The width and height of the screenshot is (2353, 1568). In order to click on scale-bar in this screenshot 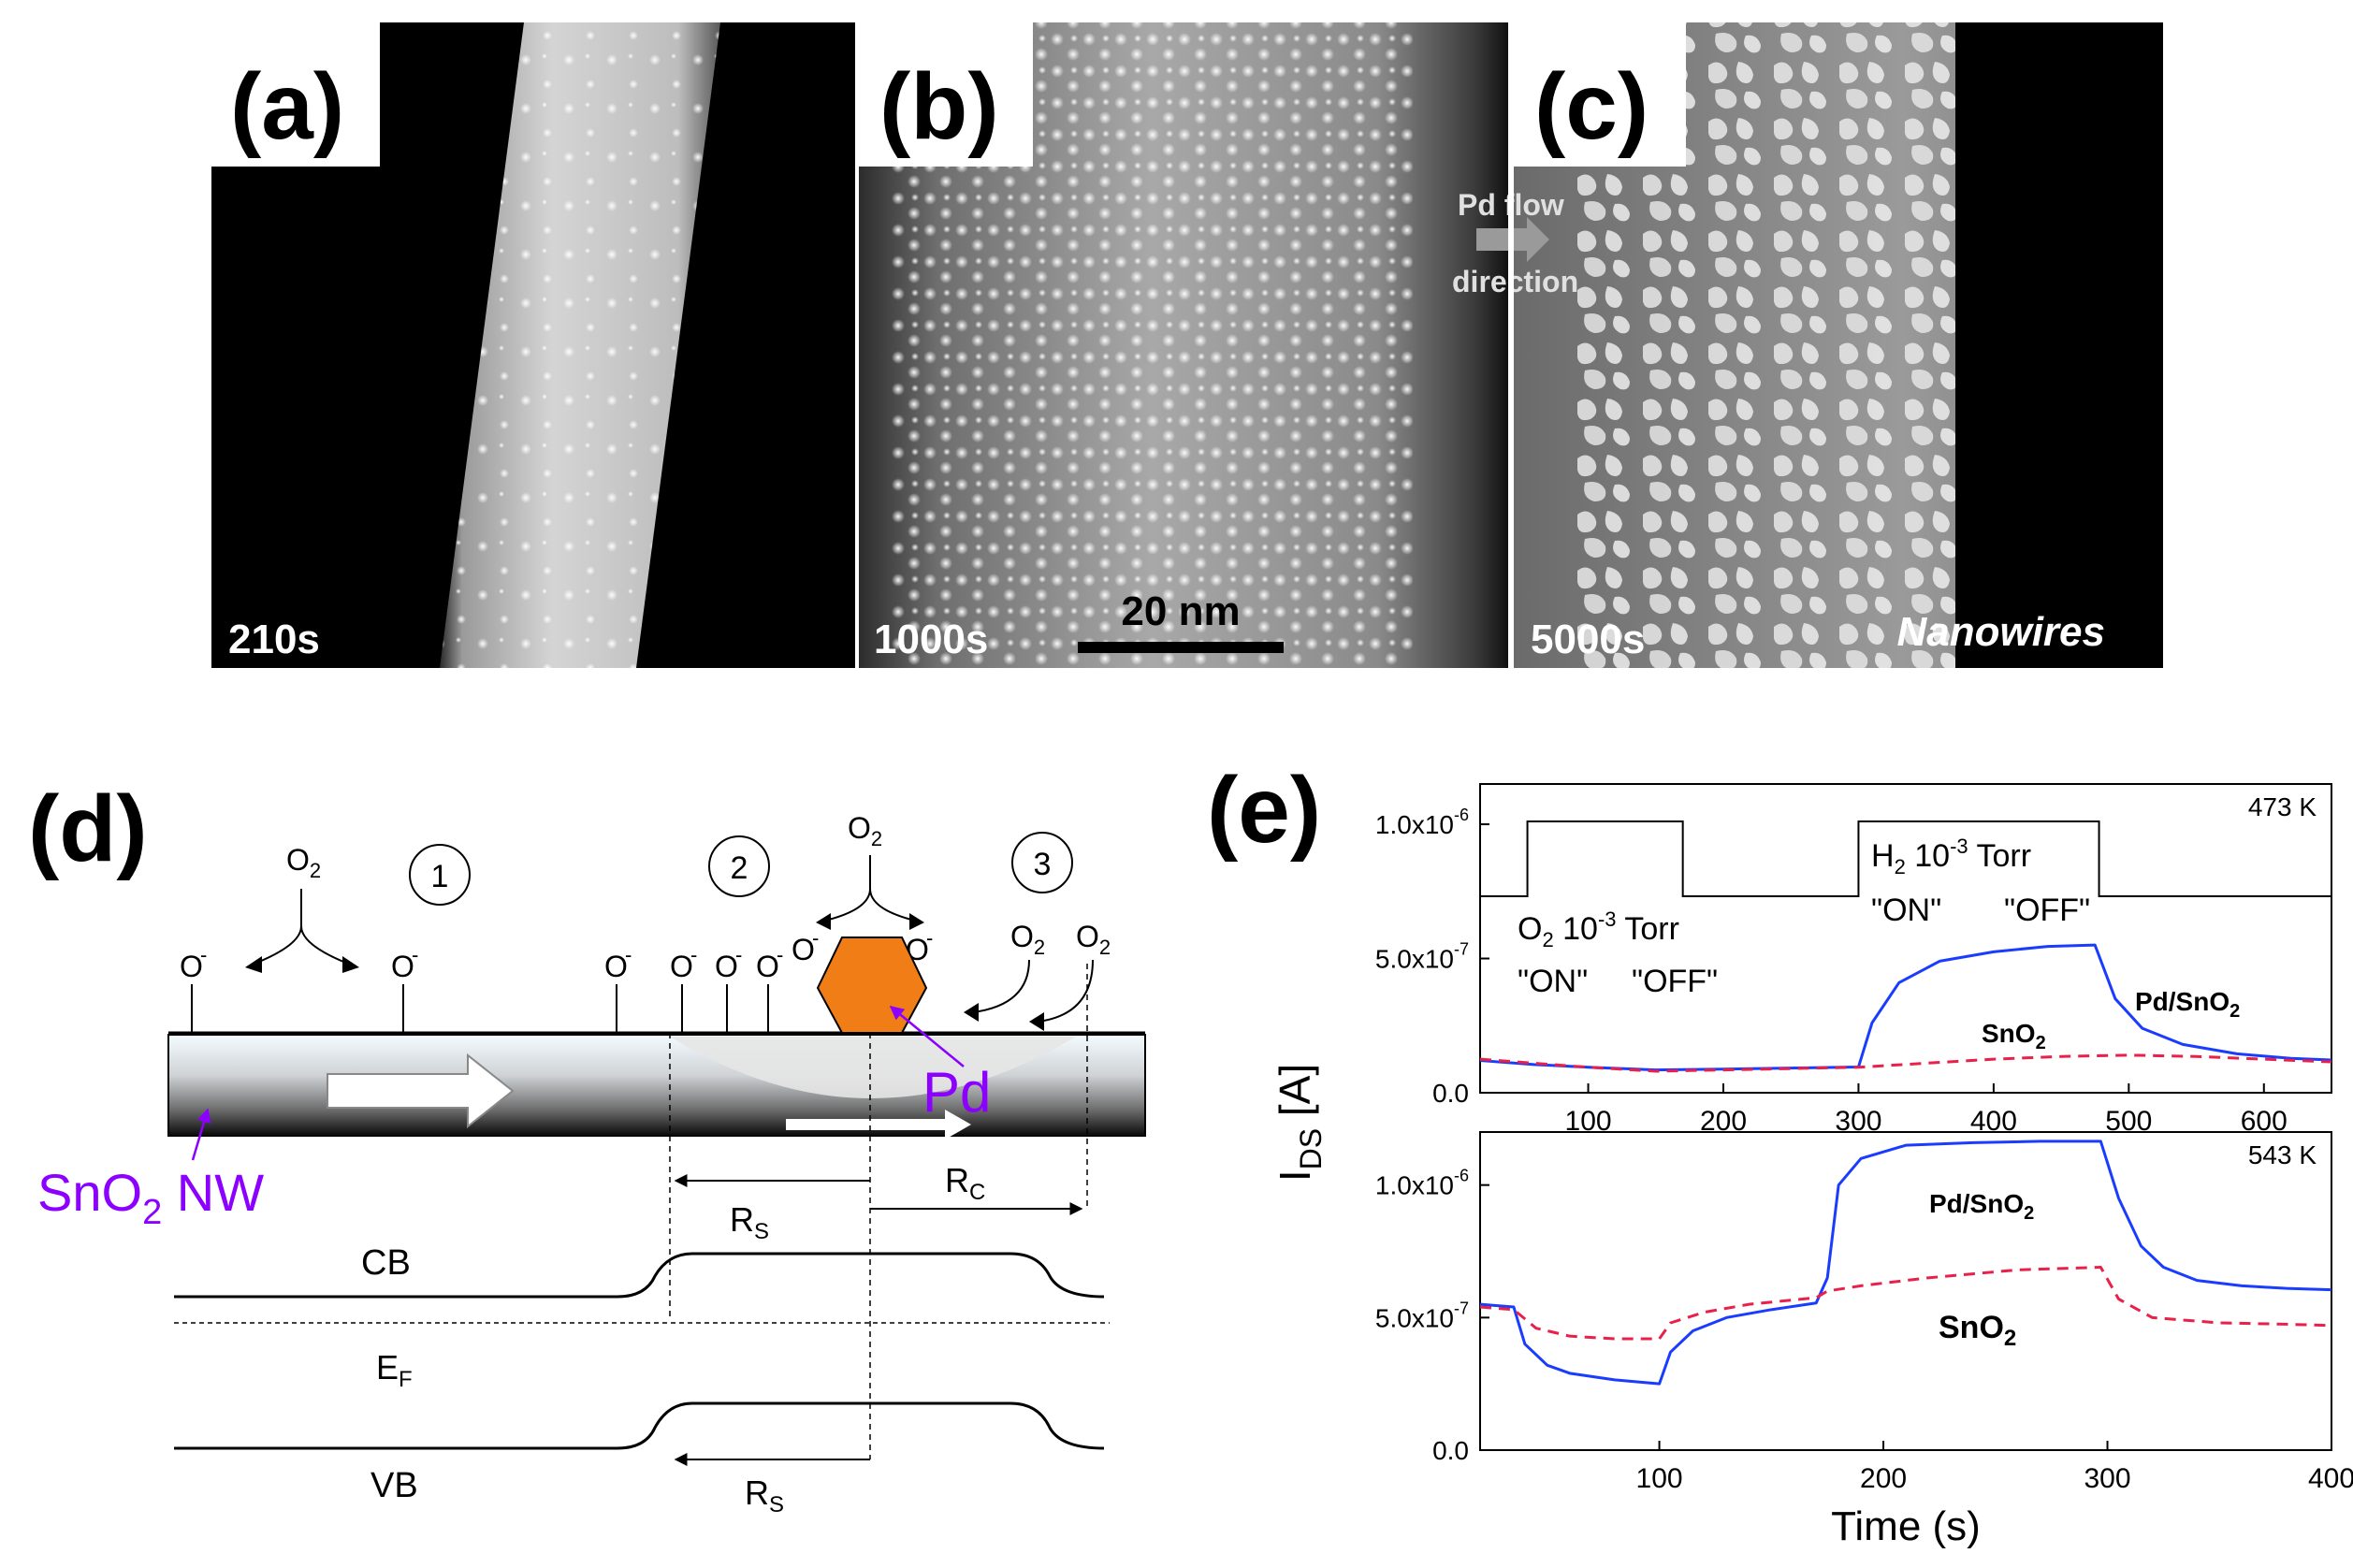, I will do `click(1181, 647)`.